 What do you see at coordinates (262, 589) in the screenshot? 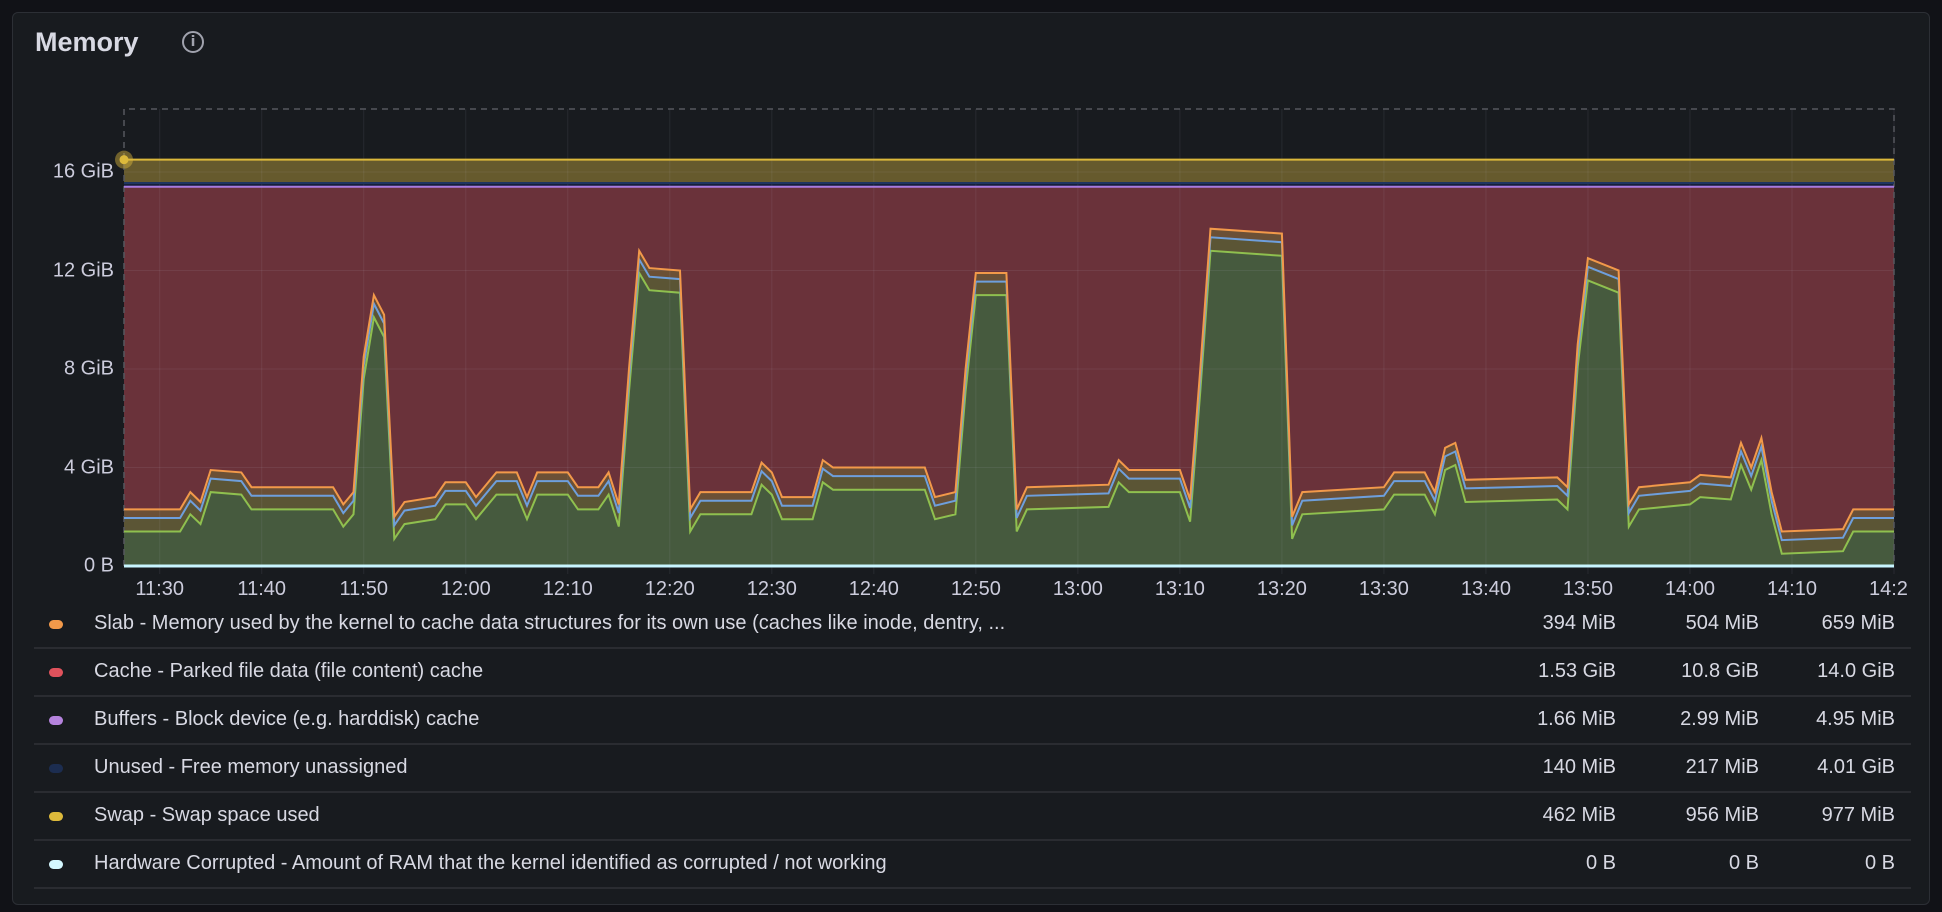
I see `x-tick-label: 11:40` at bounding box center [262, 589].